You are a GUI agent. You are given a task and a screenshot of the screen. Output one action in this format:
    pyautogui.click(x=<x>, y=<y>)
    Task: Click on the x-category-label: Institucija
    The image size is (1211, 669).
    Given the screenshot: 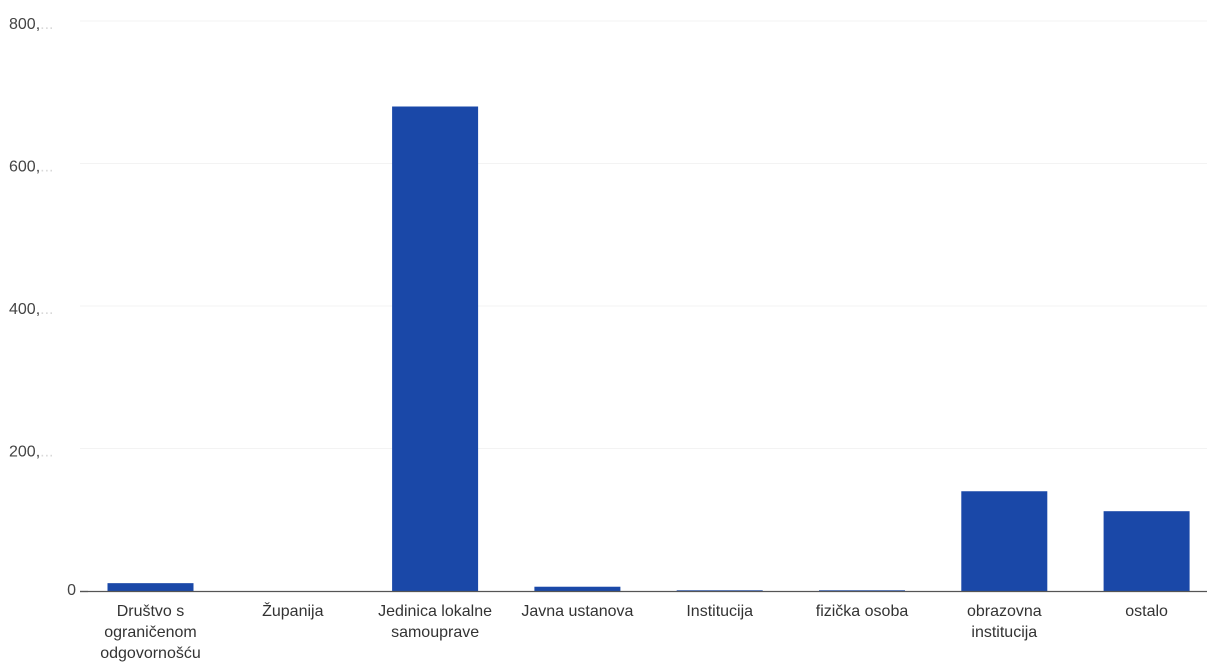 What is the action you would take?
    pyautogui.click(x=719, y=611)
    